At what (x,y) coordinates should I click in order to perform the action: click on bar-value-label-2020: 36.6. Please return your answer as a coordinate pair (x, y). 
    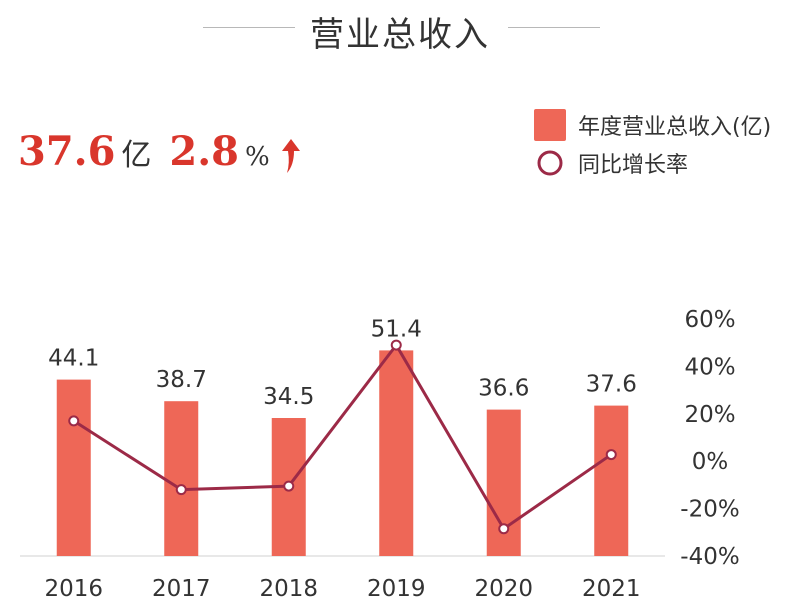
    Looking at the image, I should click on (503, 389).